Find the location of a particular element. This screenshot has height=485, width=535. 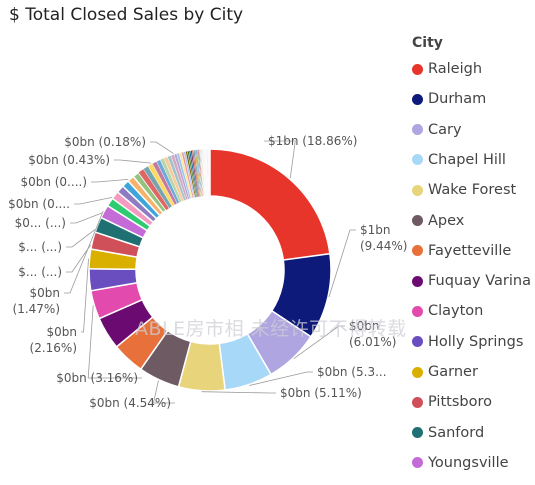

legend-item: Fuquay Varina is located at coordinates (471, 281).